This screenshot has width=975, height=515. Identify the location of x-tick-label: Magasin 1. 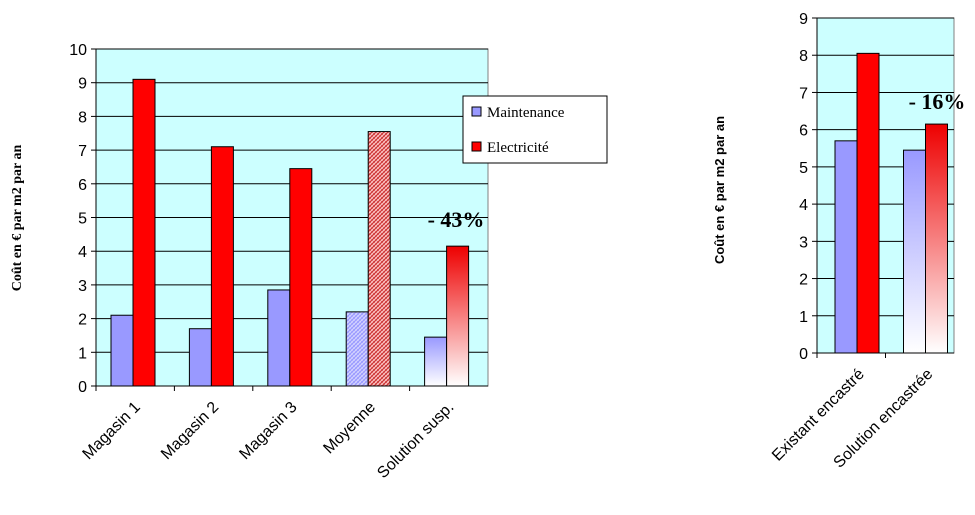
(112, 431).